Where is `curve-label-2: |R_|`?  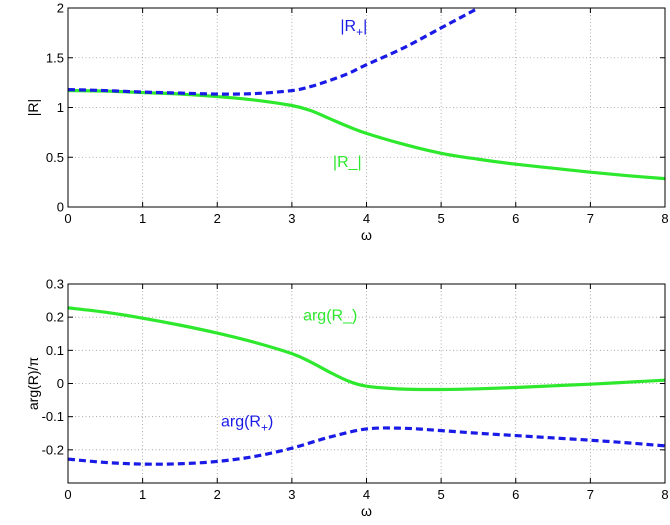
curve-label-2: |R_| is located at coordinates (347, 162).